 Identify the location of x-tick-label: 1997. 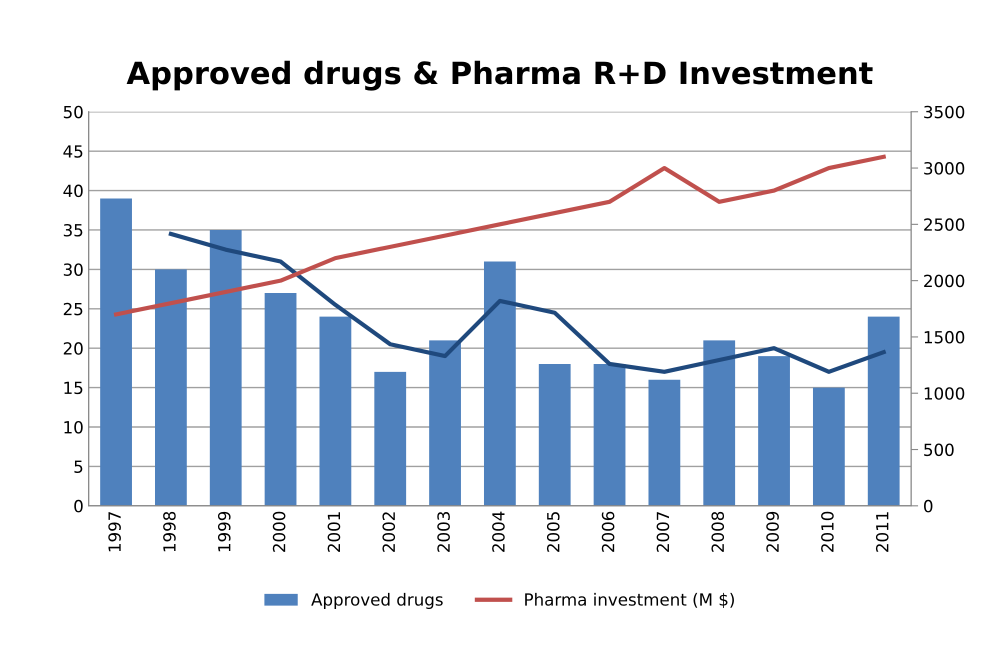
(114, 532).